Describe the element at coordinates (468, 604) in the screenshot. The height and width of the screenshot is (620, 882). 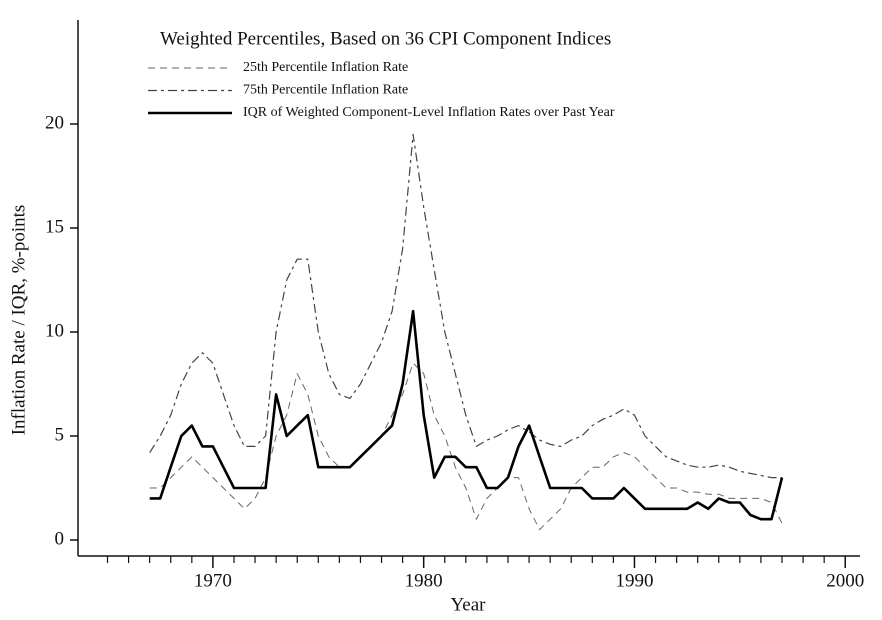
I see `x-axis-label: Year` at that location.